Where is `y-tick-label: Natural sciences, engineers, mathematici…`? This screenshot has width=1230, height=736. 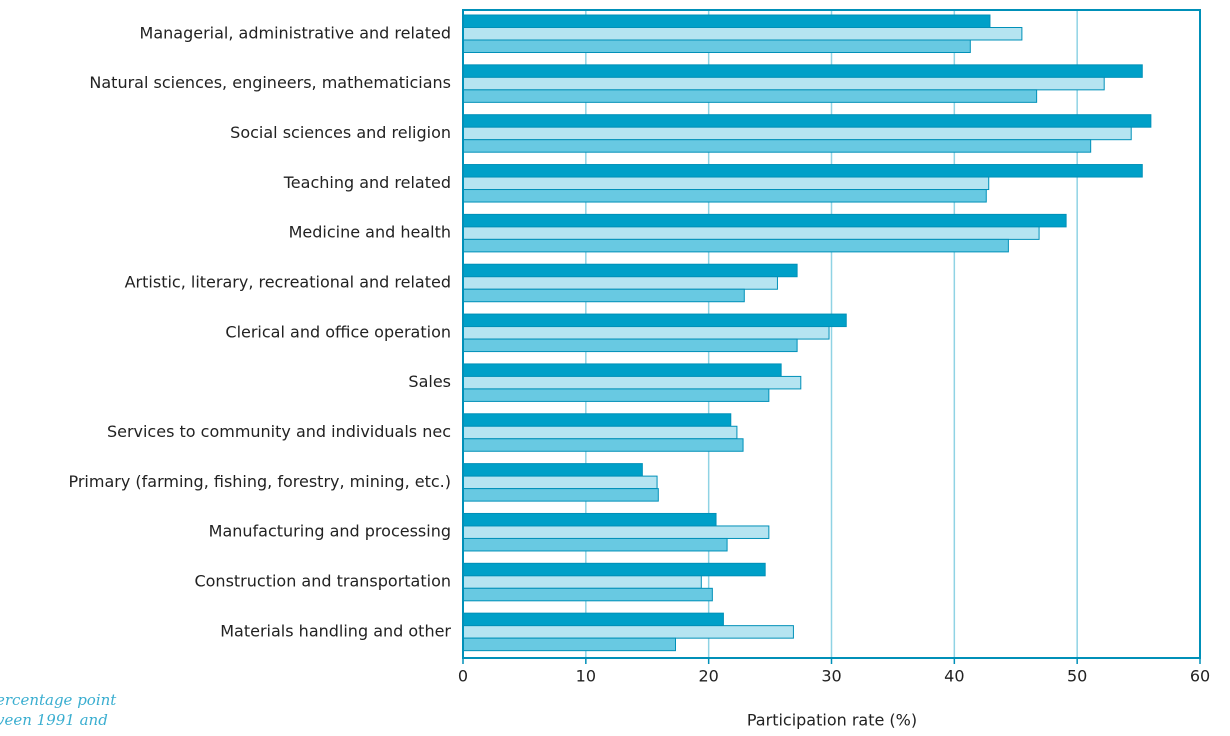 y-tick-label: Natural sciences, engineers, mathematici… is located at coordinates (270, 82).